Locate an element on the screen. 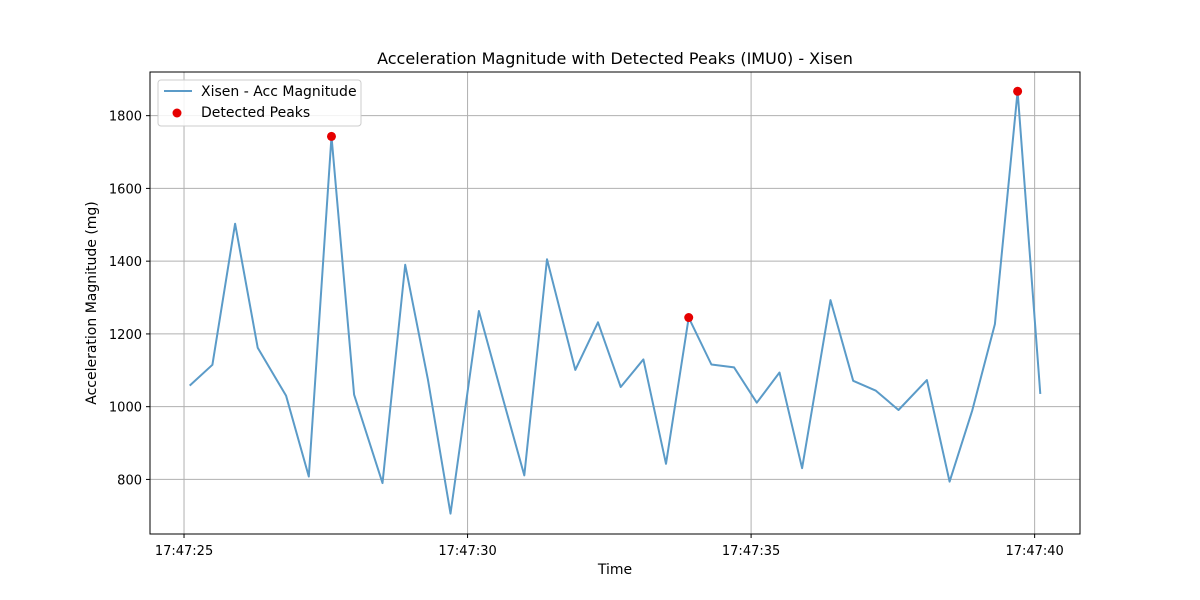 The image size is (1200, 600). y-tick-label: 1600 is located at coordinates (125, 189).